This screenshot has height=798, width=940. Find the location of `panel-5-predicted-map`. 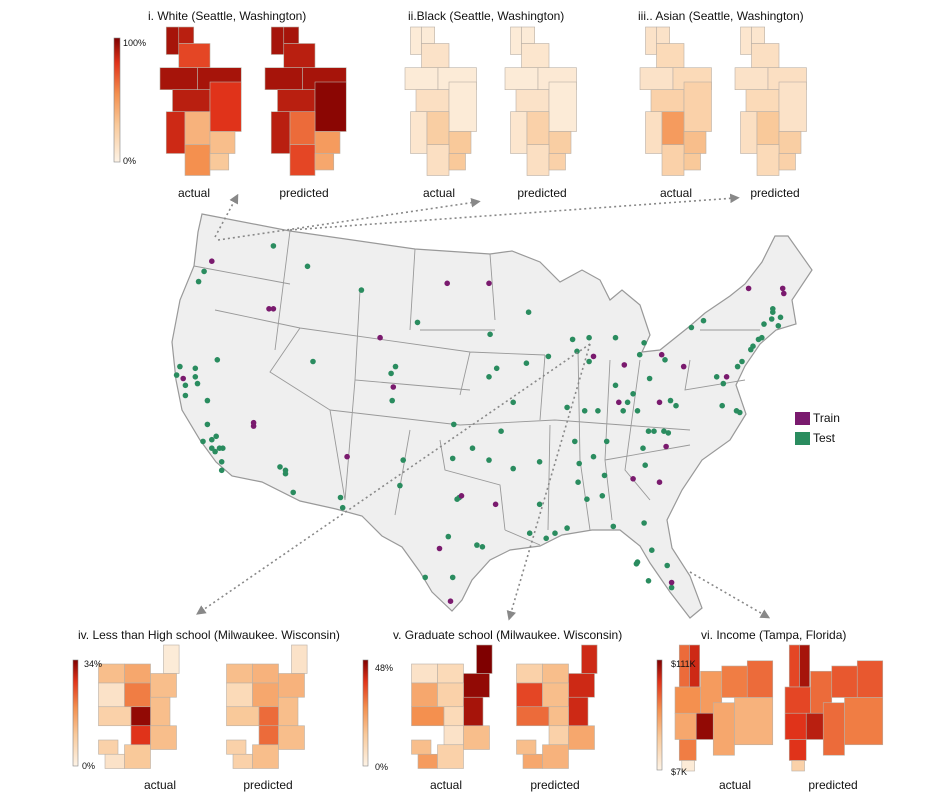

panel-5-predicted-map is located at coordinates (557, 706).